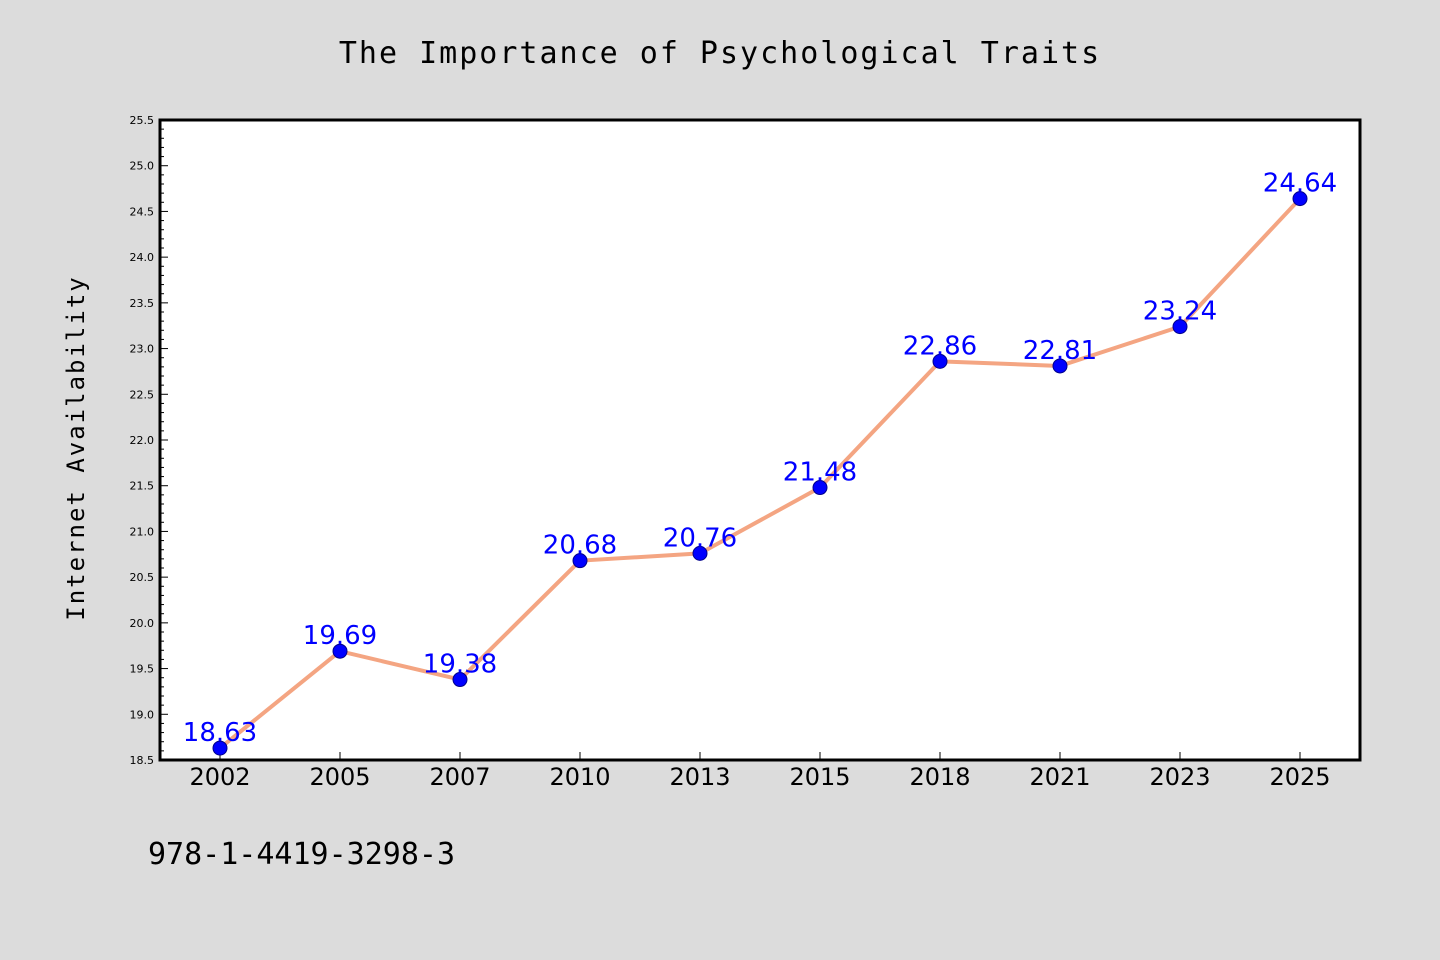  What do you see at coordinates (1300, 184) in the screenshot?
I see `data-label: 24.64` at bounding box center [1300, 184].